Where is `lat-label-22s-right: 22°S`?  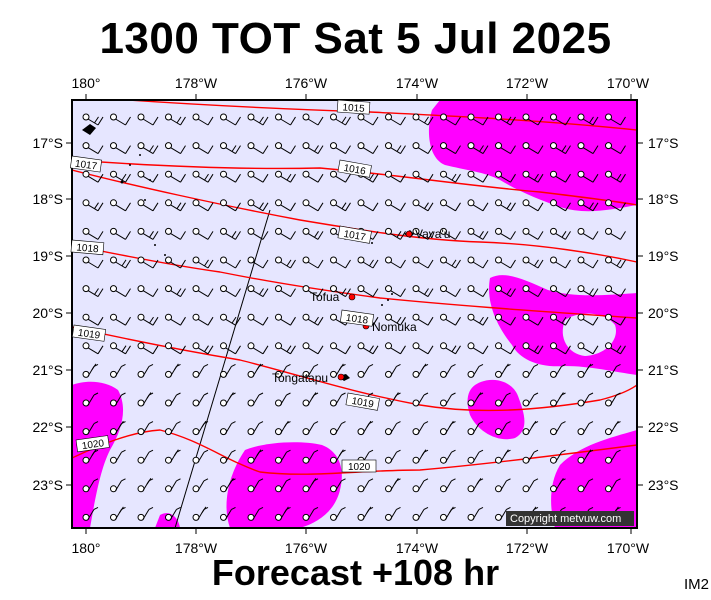
lat-label-22s-right: 22°S is located at coordinates (663, 427).